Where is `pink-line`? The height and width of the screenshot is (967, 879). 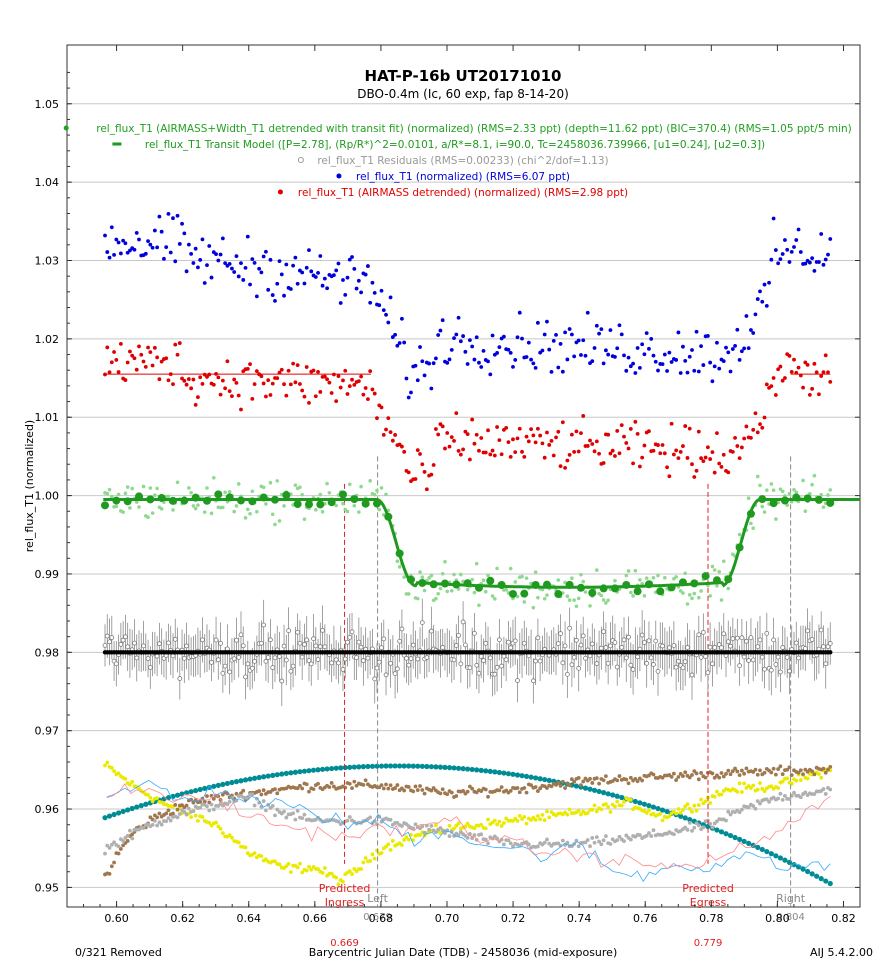 pink-line is located at coordinates (468, 826).